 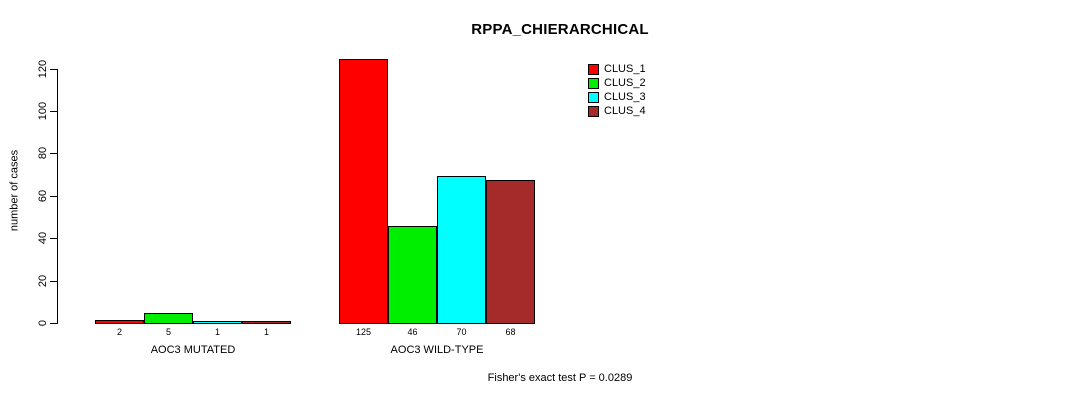 What do you see at coordinates (625, 83) in the screenshot?
I see `legend-label-CLUS_2: CLUS_2` at bounding box center [625, 83].